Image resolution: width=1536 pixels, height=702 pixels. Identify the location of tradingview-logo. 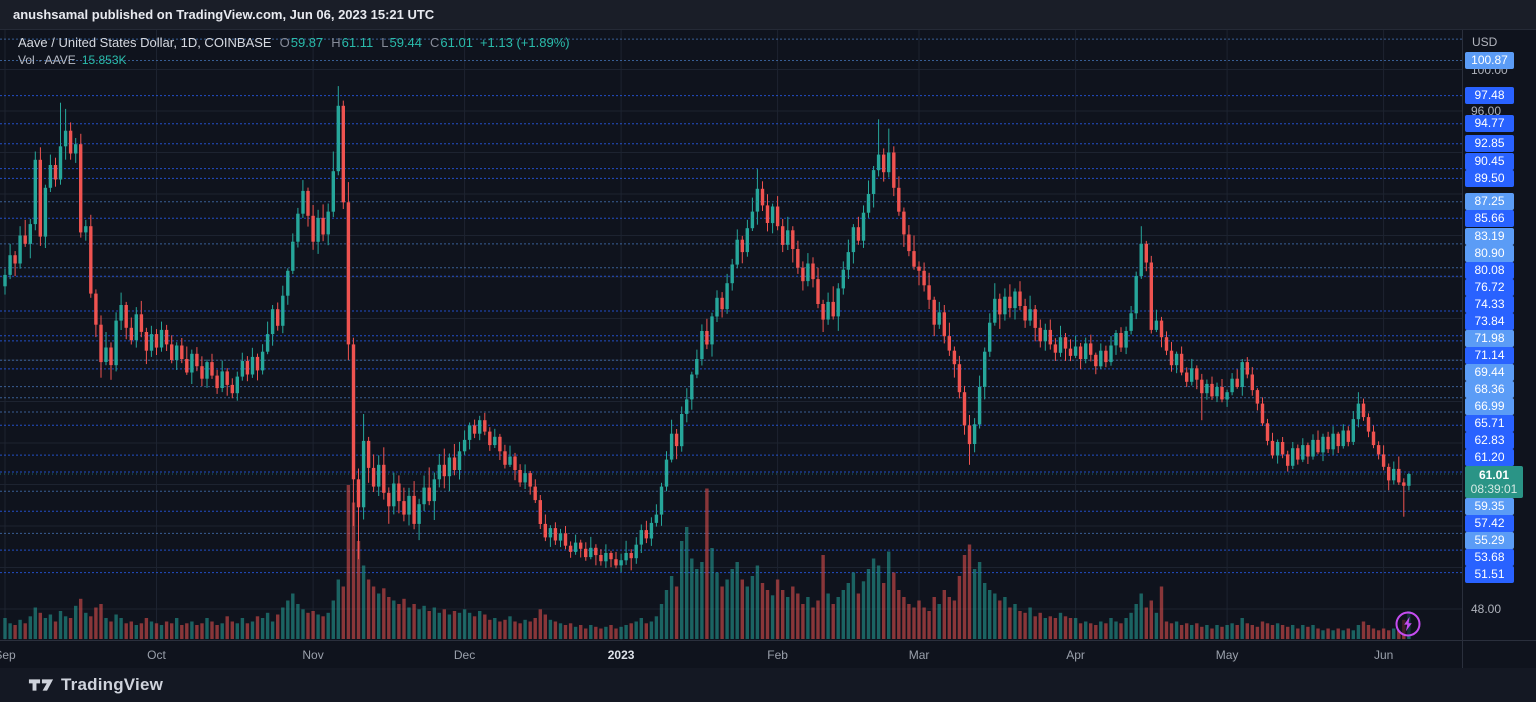
(41, 685).